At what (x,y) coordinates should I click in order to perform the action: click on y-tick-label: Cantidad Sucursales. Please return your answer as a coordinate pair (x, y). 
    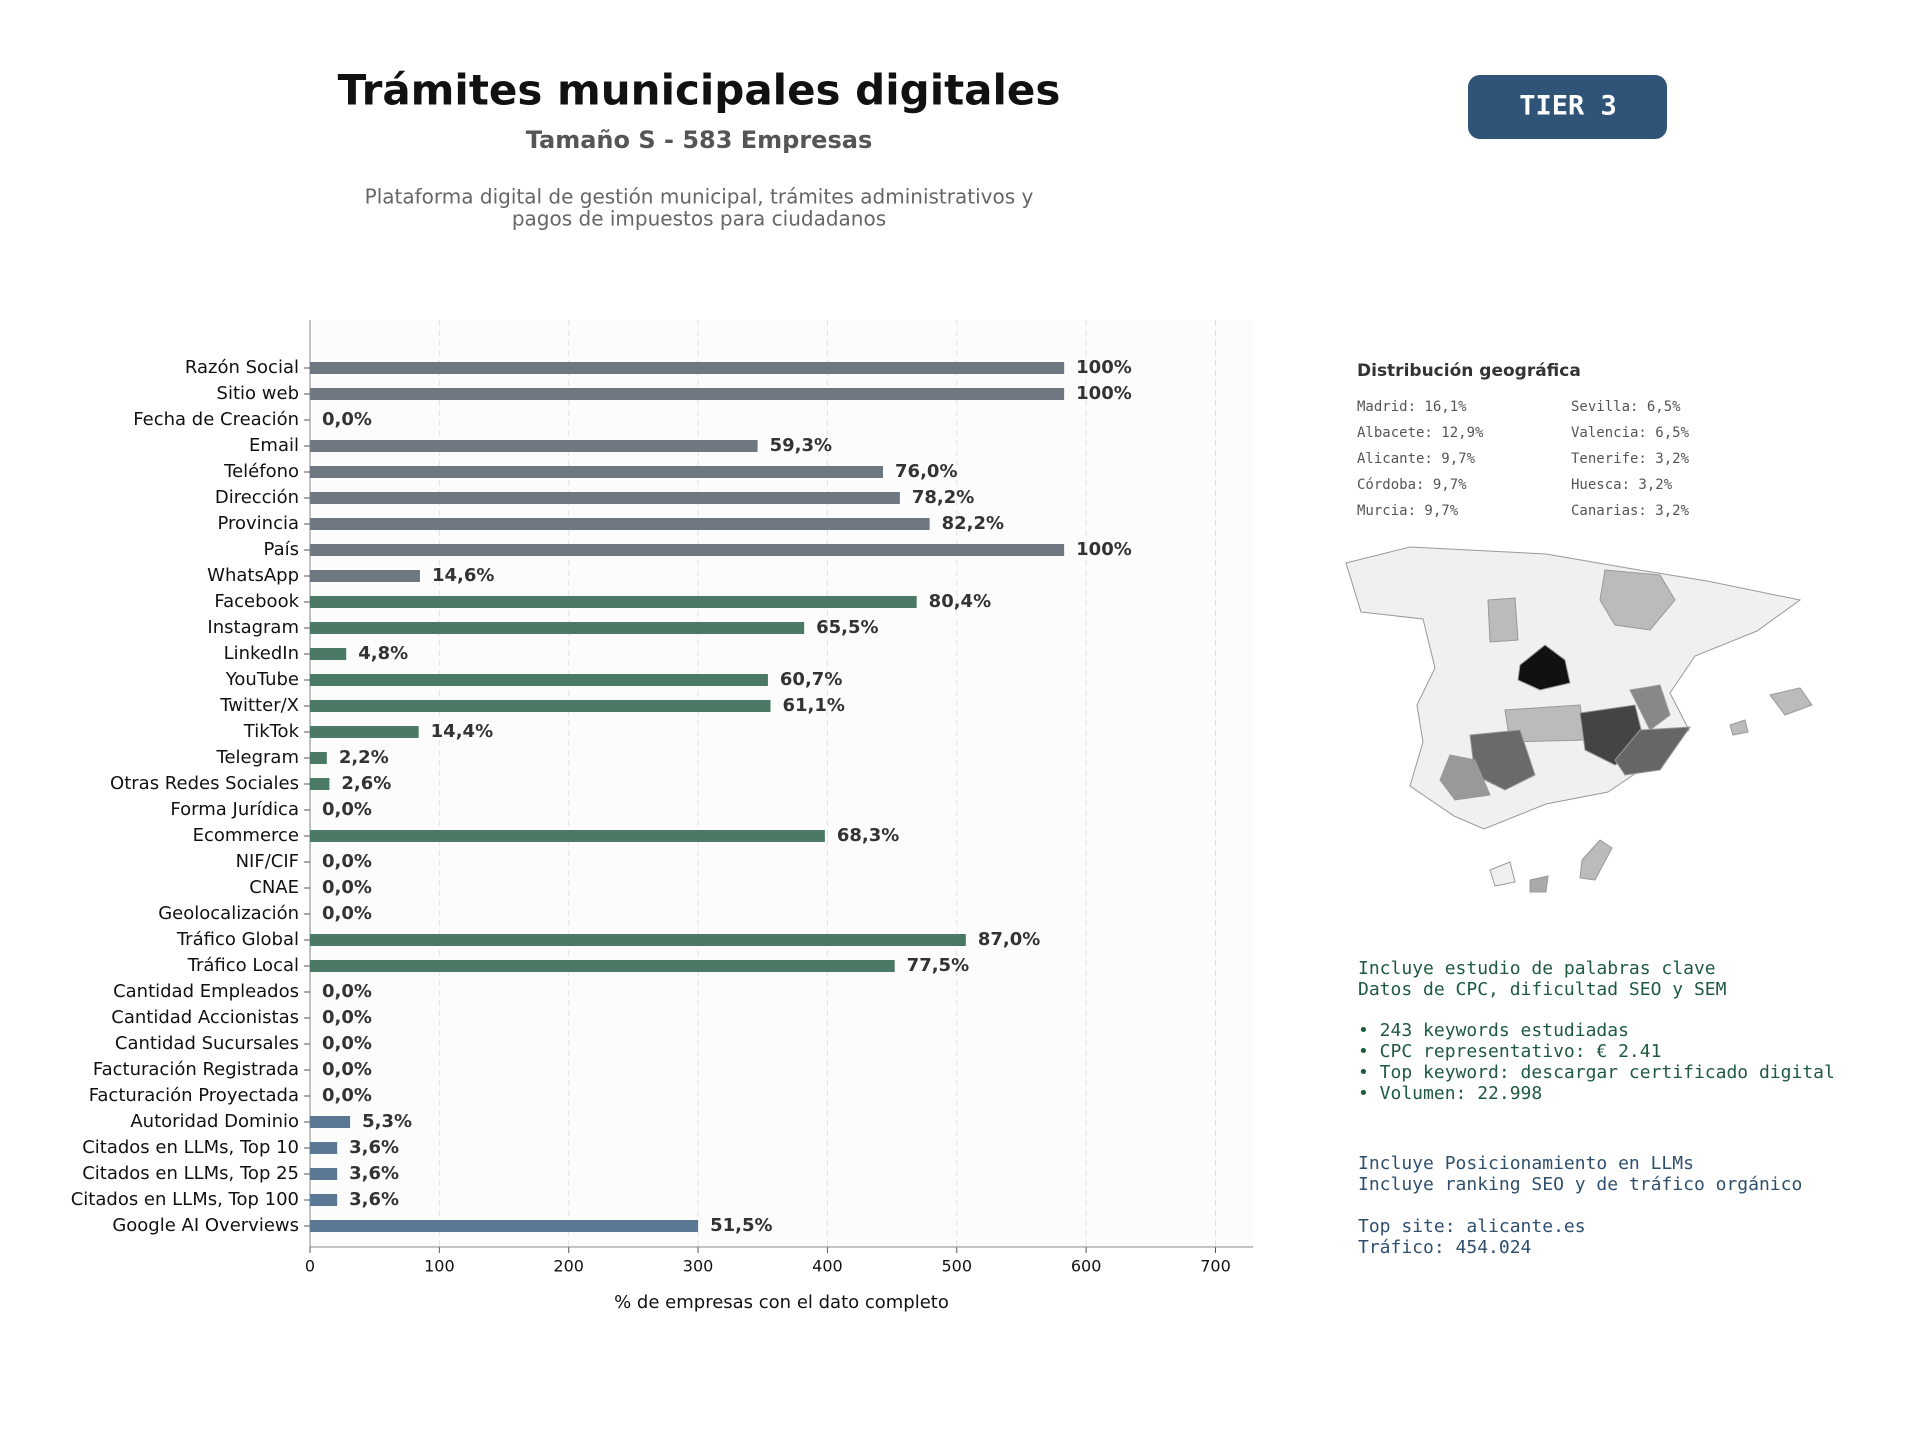
    Looking at the image, I should click on (207, 1043).